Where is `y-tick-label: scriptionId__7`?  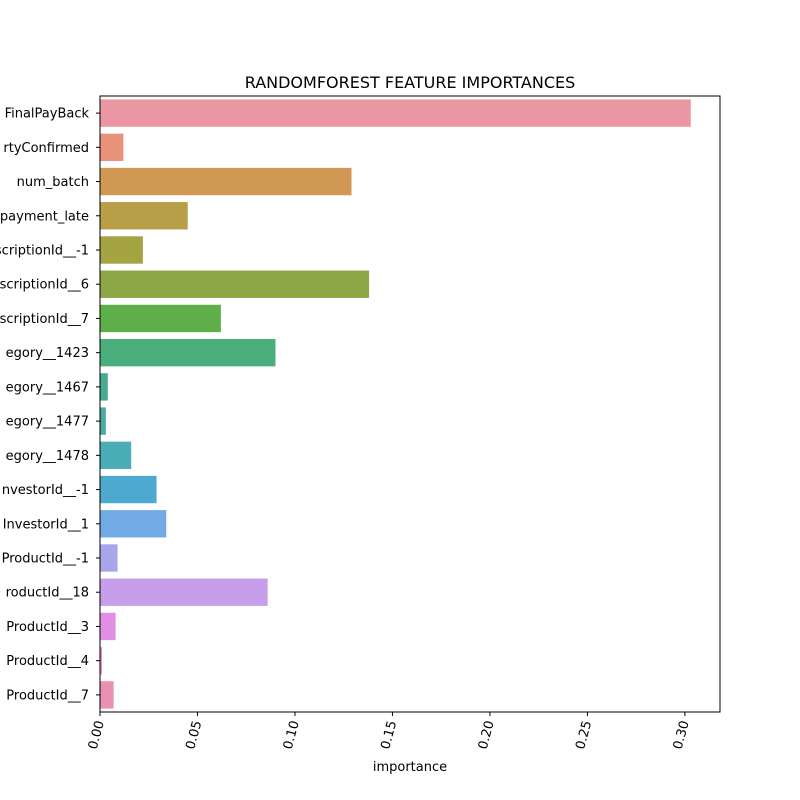 y-tick-label: scriptionId__7 is located at coordinates (44, 319).